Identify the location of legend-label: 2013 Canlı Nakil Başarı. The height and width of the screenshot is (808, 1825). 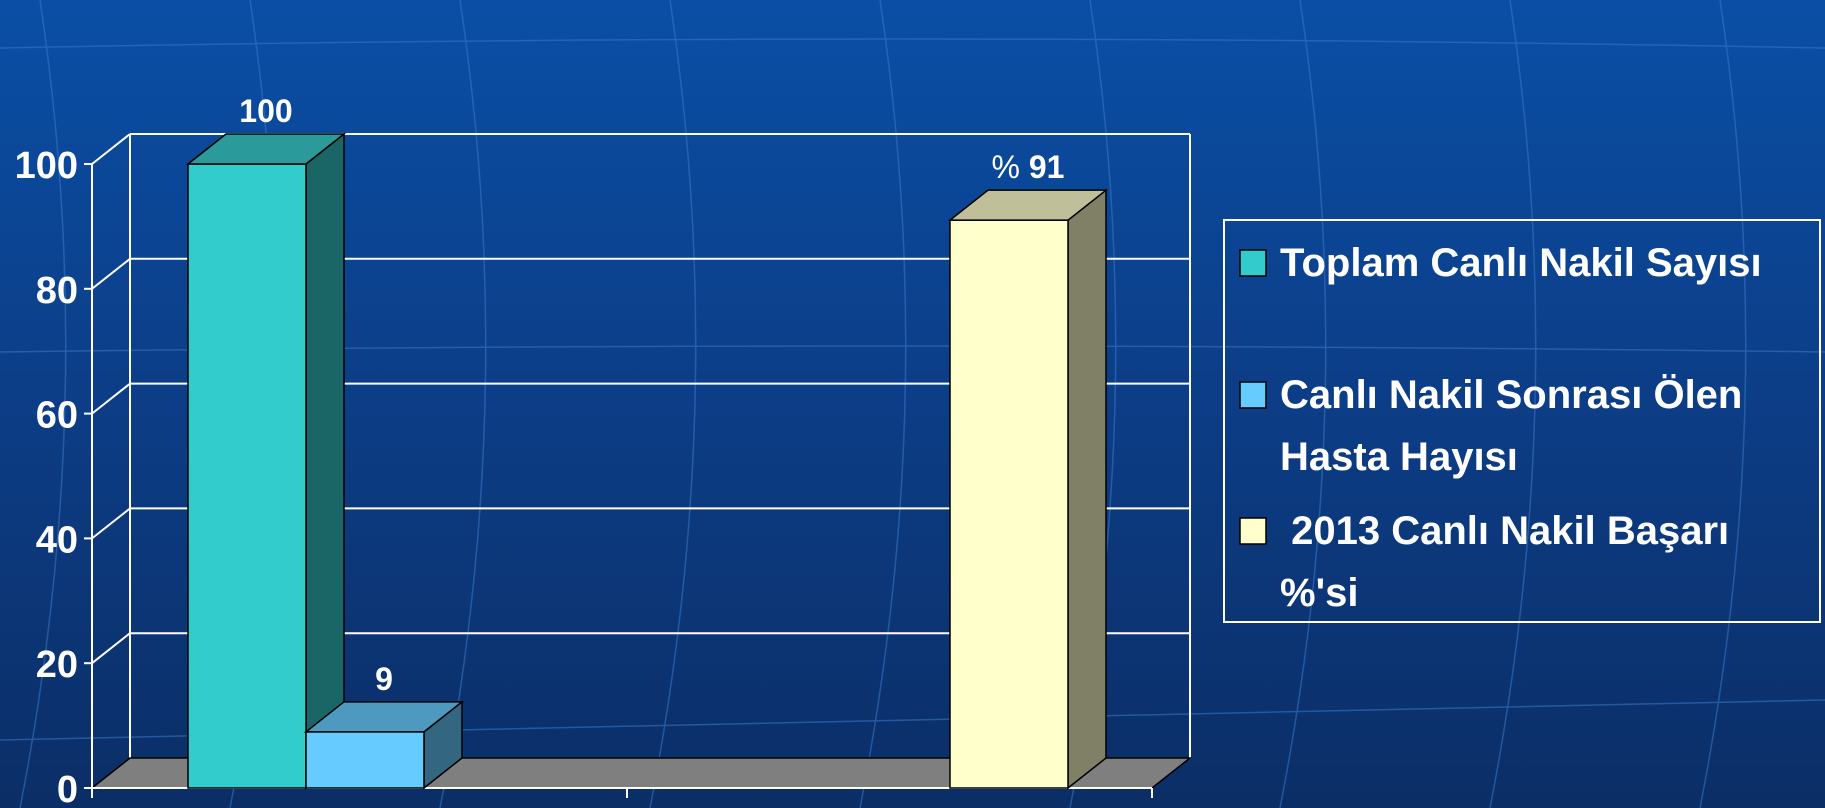
(1504, 531).